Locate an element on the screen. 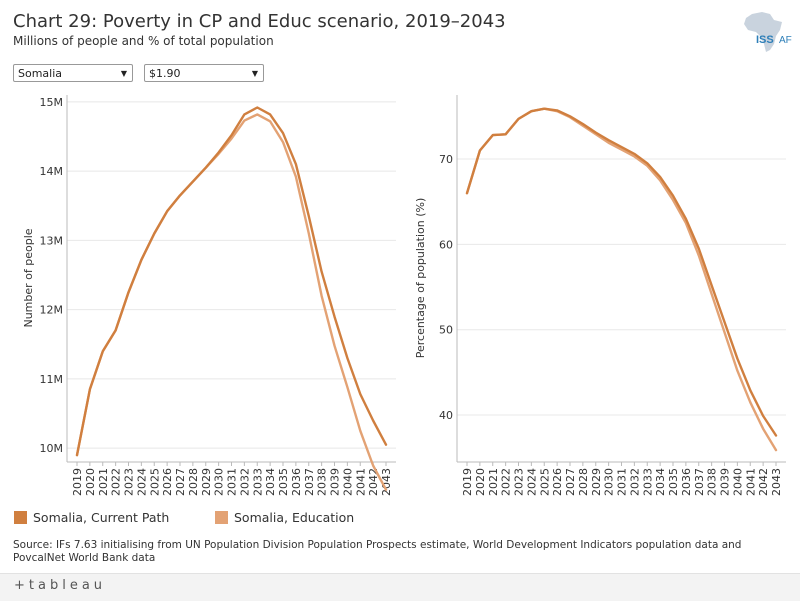  y-axis-label: Percentage of population (%) is located at coordinates (420, 278).